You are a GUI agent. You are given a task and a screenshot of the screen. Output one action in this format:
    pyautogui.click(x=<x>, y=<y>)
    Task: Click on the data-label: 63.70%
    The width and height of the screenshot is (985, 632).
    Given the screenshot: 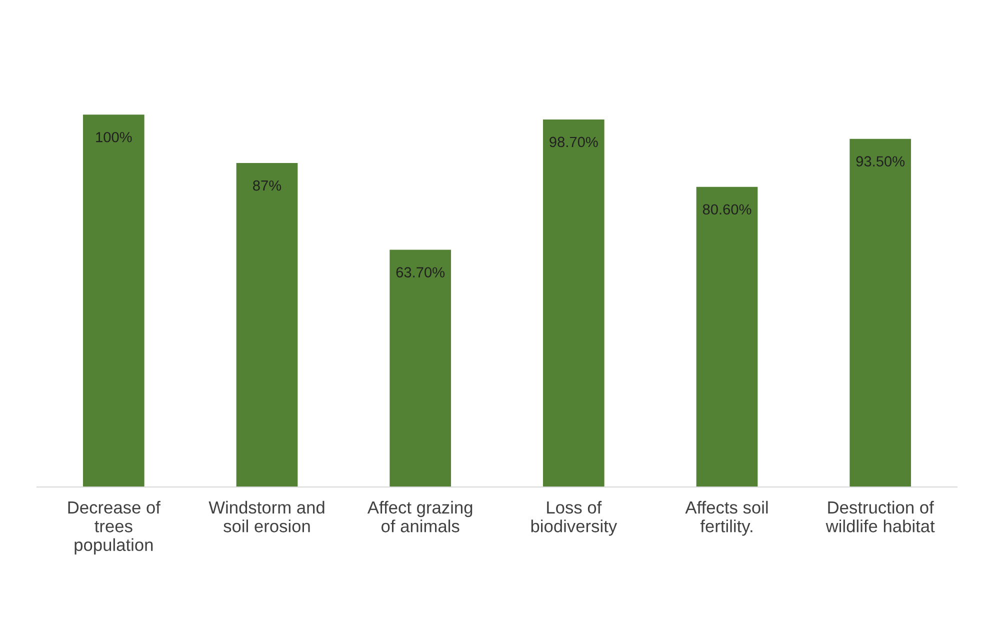 What is the action you would take?
    pyautogui.click(x=420, y=272)
    